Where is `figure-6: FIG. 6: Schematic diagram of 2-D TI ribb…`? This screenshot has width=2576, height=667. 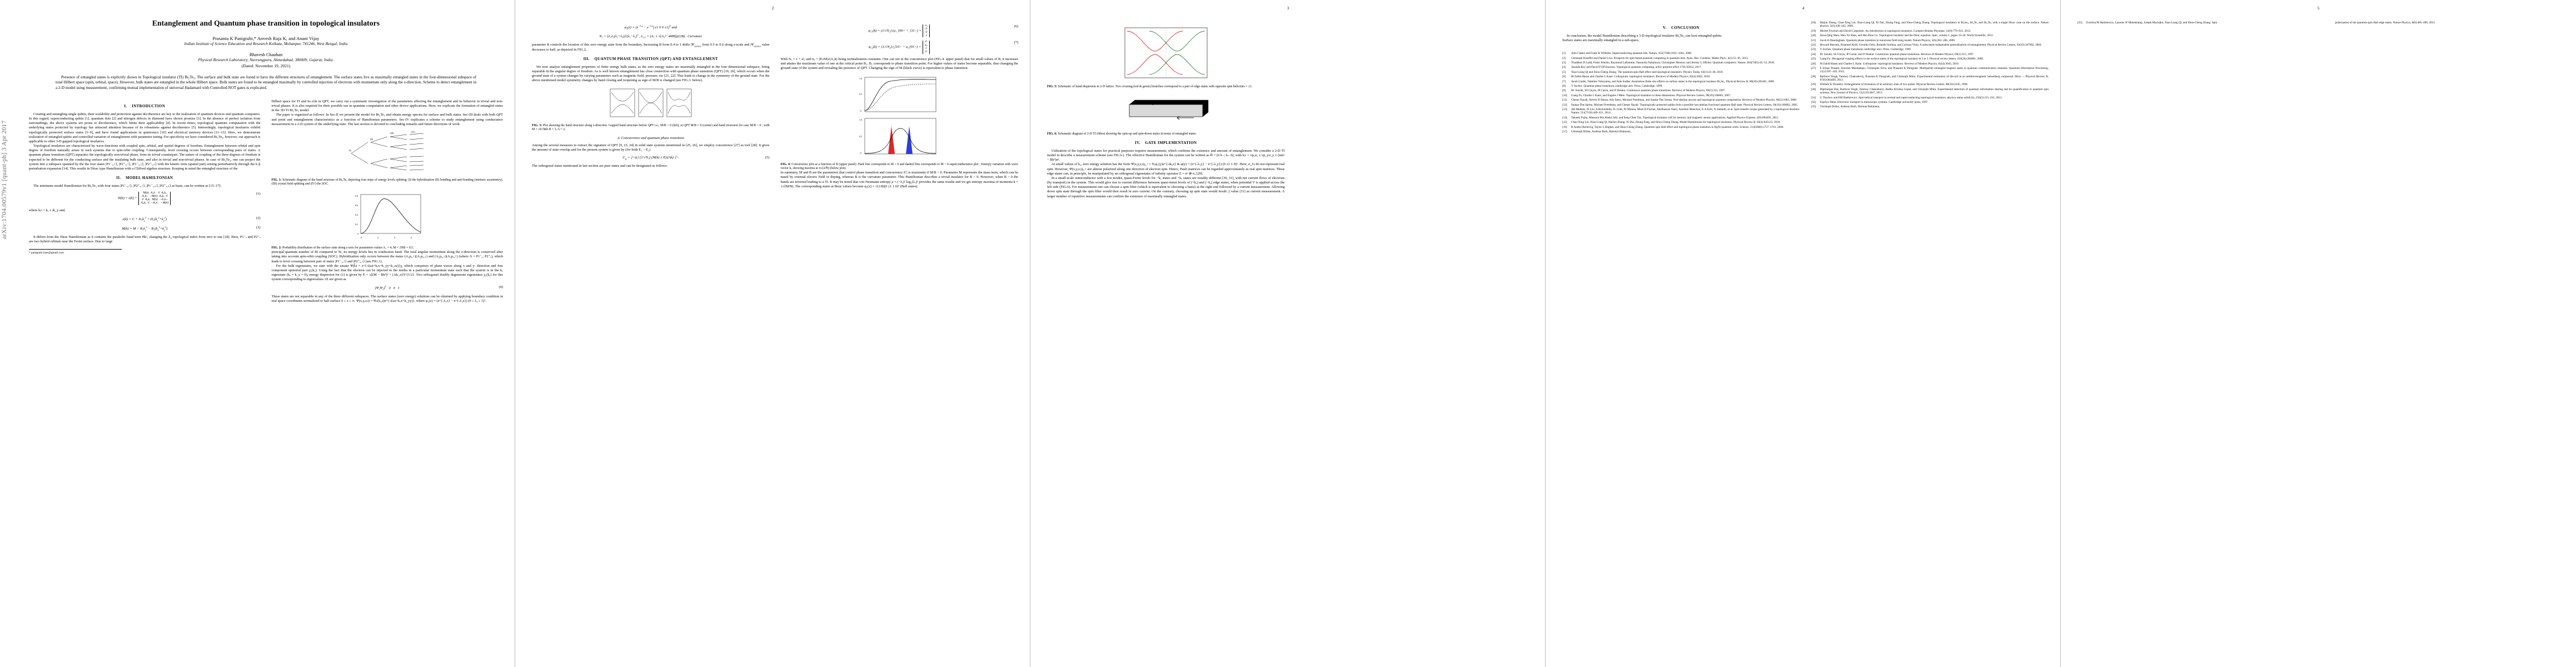
figure-6: FIG. 6: Schematic diagram of 2-D TI ribb… is located at coordinates (1166, 114).